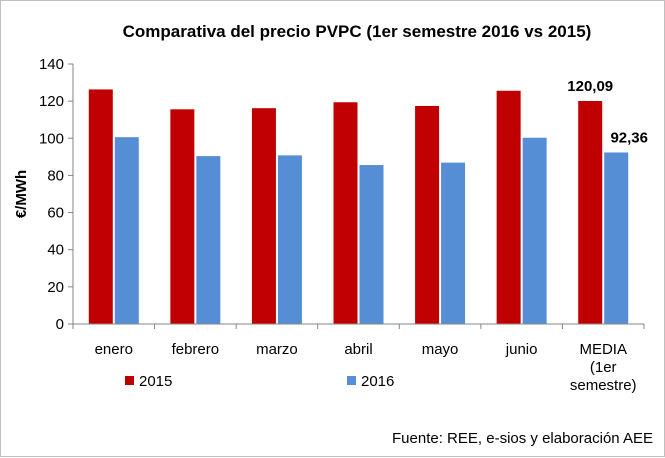  I want to click on x-tick-label: junio, so click(521, 349).